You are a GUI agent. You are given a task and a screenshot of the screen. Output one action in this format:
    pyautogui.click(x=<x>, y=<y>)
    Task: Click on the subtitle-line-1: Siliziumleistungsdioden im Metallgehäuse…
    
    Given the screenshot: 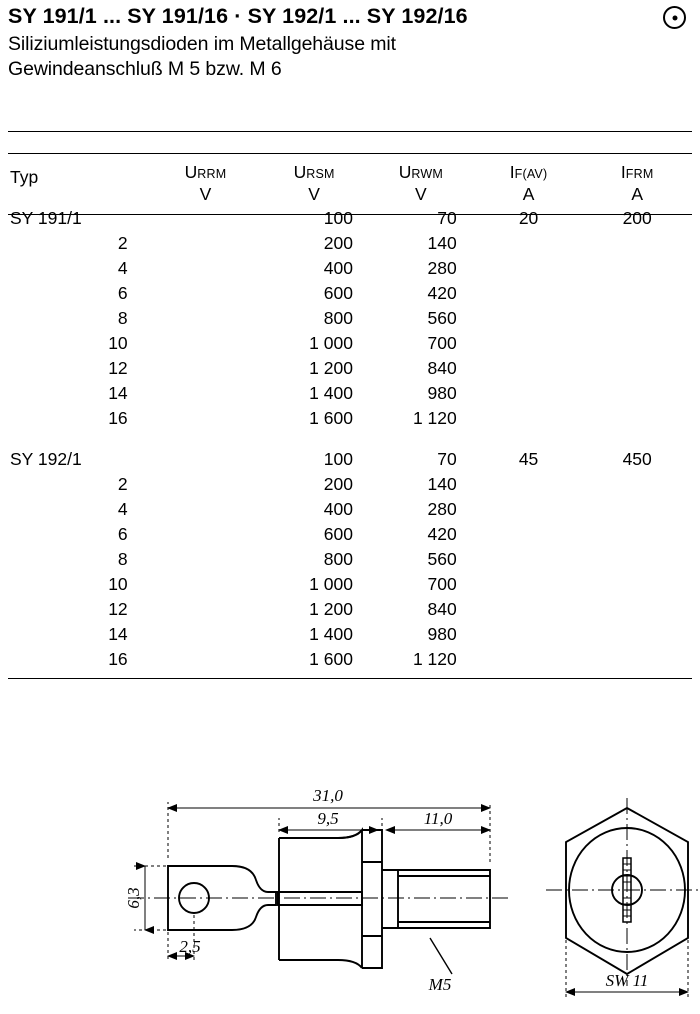 What is the action you would take?
    pyautogui.click(x=202, y=44)
    